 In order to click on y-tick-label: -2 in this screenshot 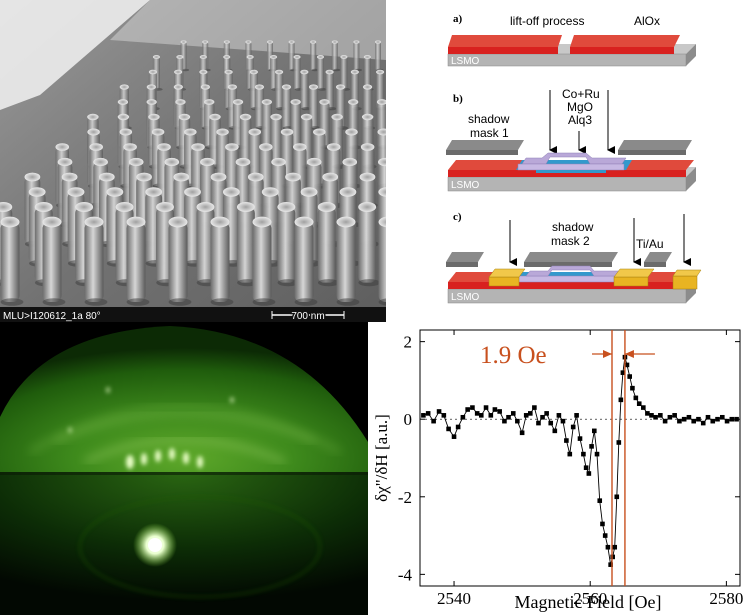, I will do `click(405, 497)`.